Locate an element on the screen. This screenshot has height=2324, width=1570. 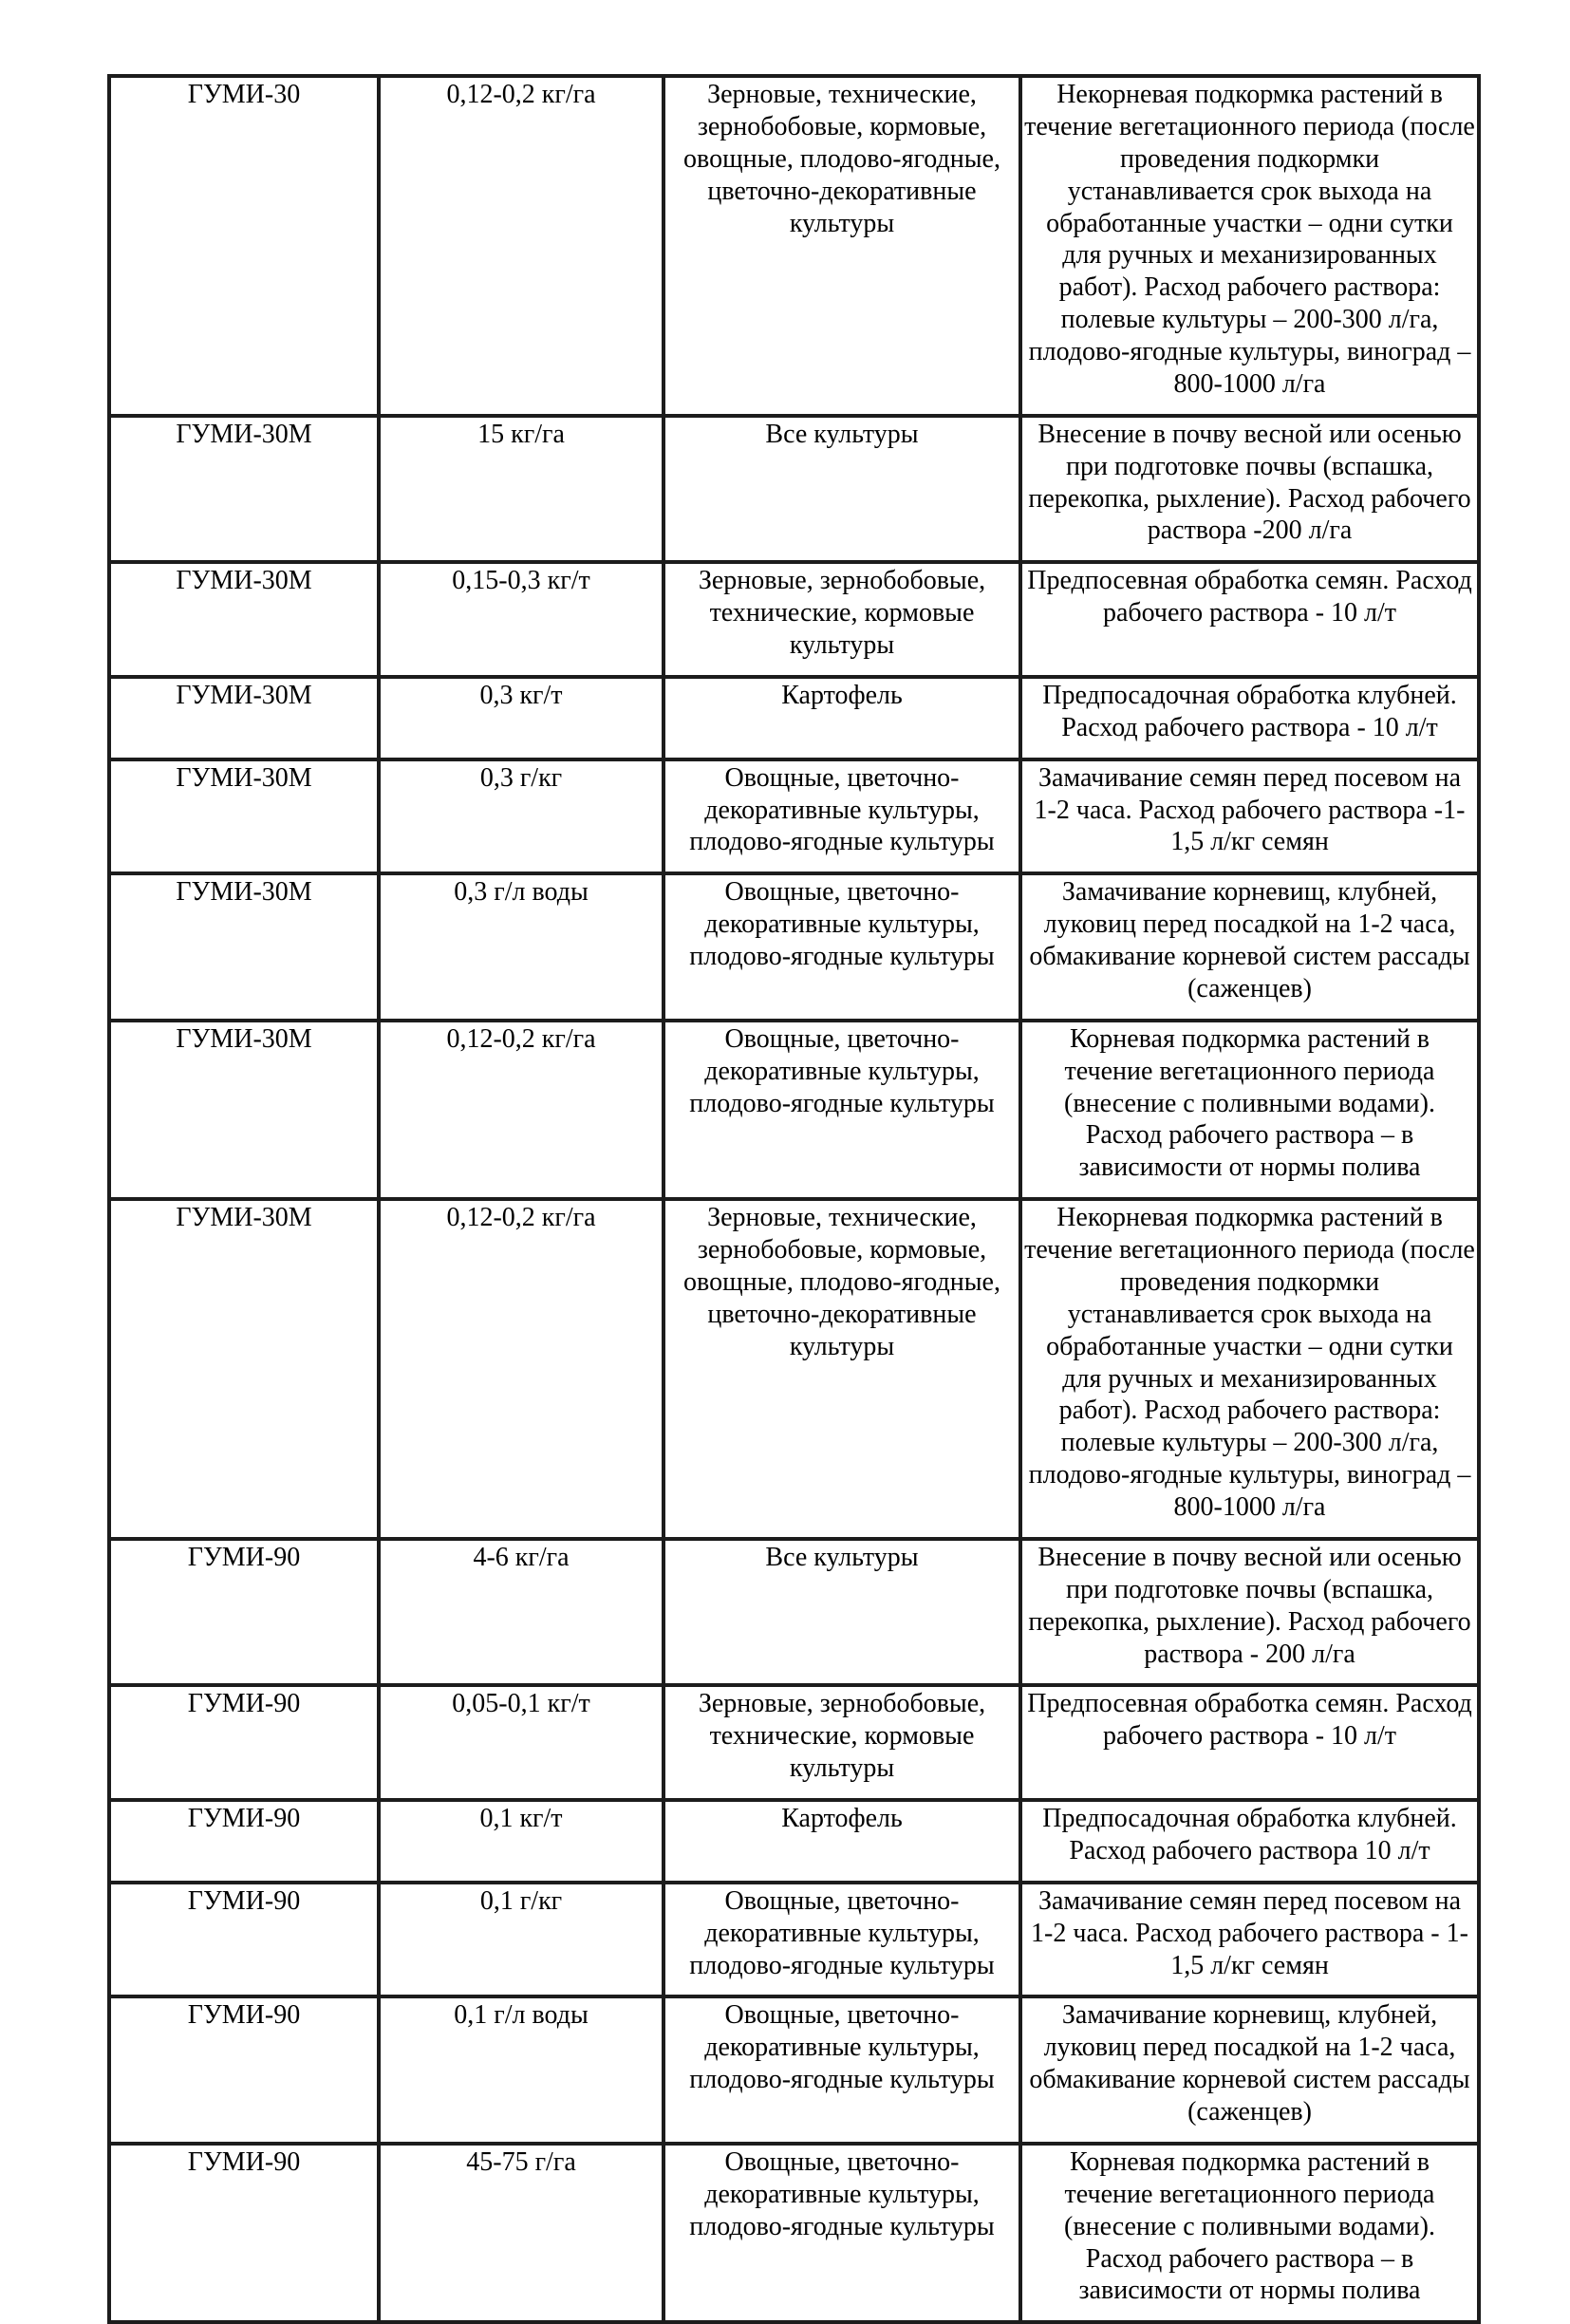
cell-dose: 0,1 г/кг is located at coordinates (521, 1939).